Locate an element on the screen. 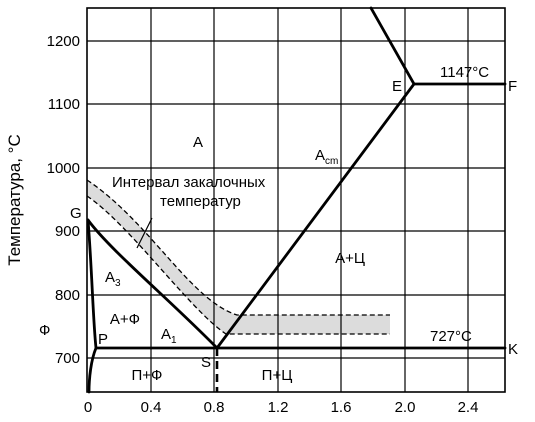 The height and width of the screenshot is (422, 535). y-tick-label: 700 is located at coordinates (67, 358).